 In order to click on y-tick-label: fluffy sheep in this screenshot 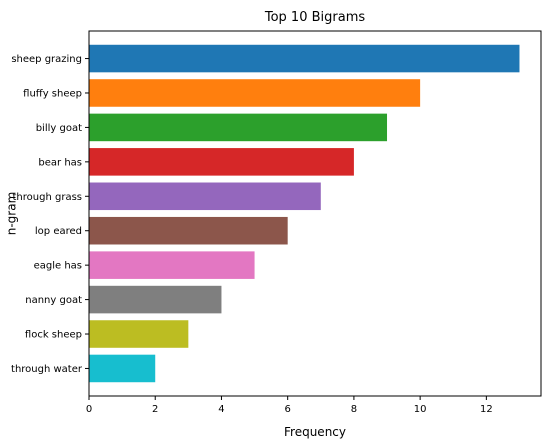, I will do `click(52, 93)`.